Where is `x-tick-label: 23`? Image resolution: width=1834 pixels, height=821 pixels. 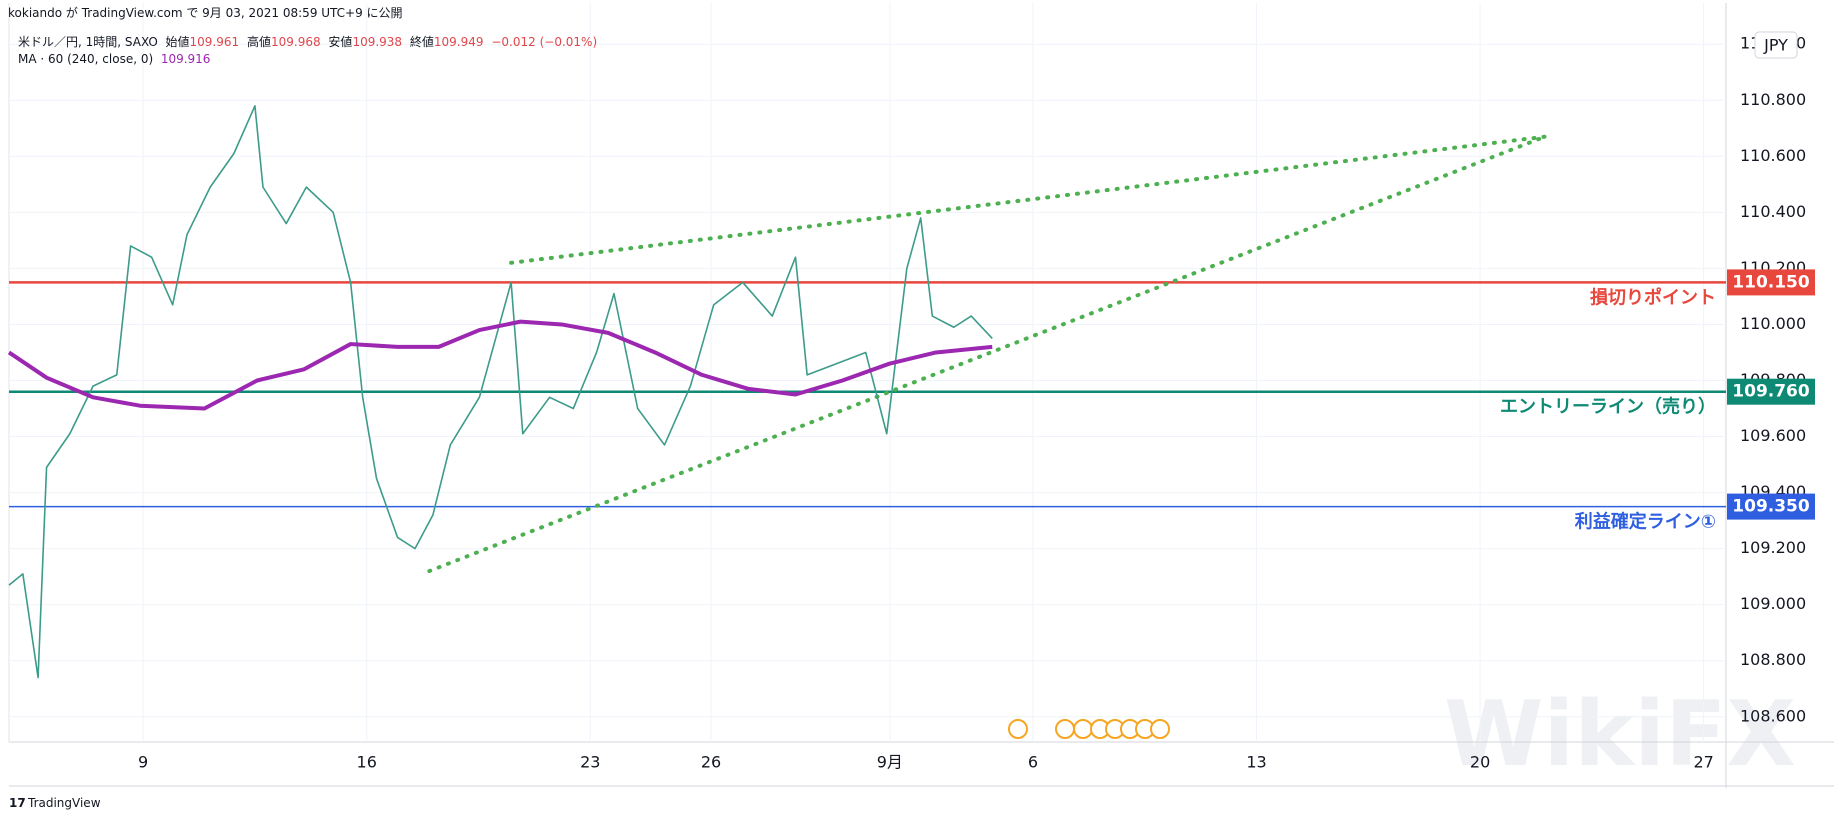 x-tick-label: 23 is located at coordinates (590, 762).